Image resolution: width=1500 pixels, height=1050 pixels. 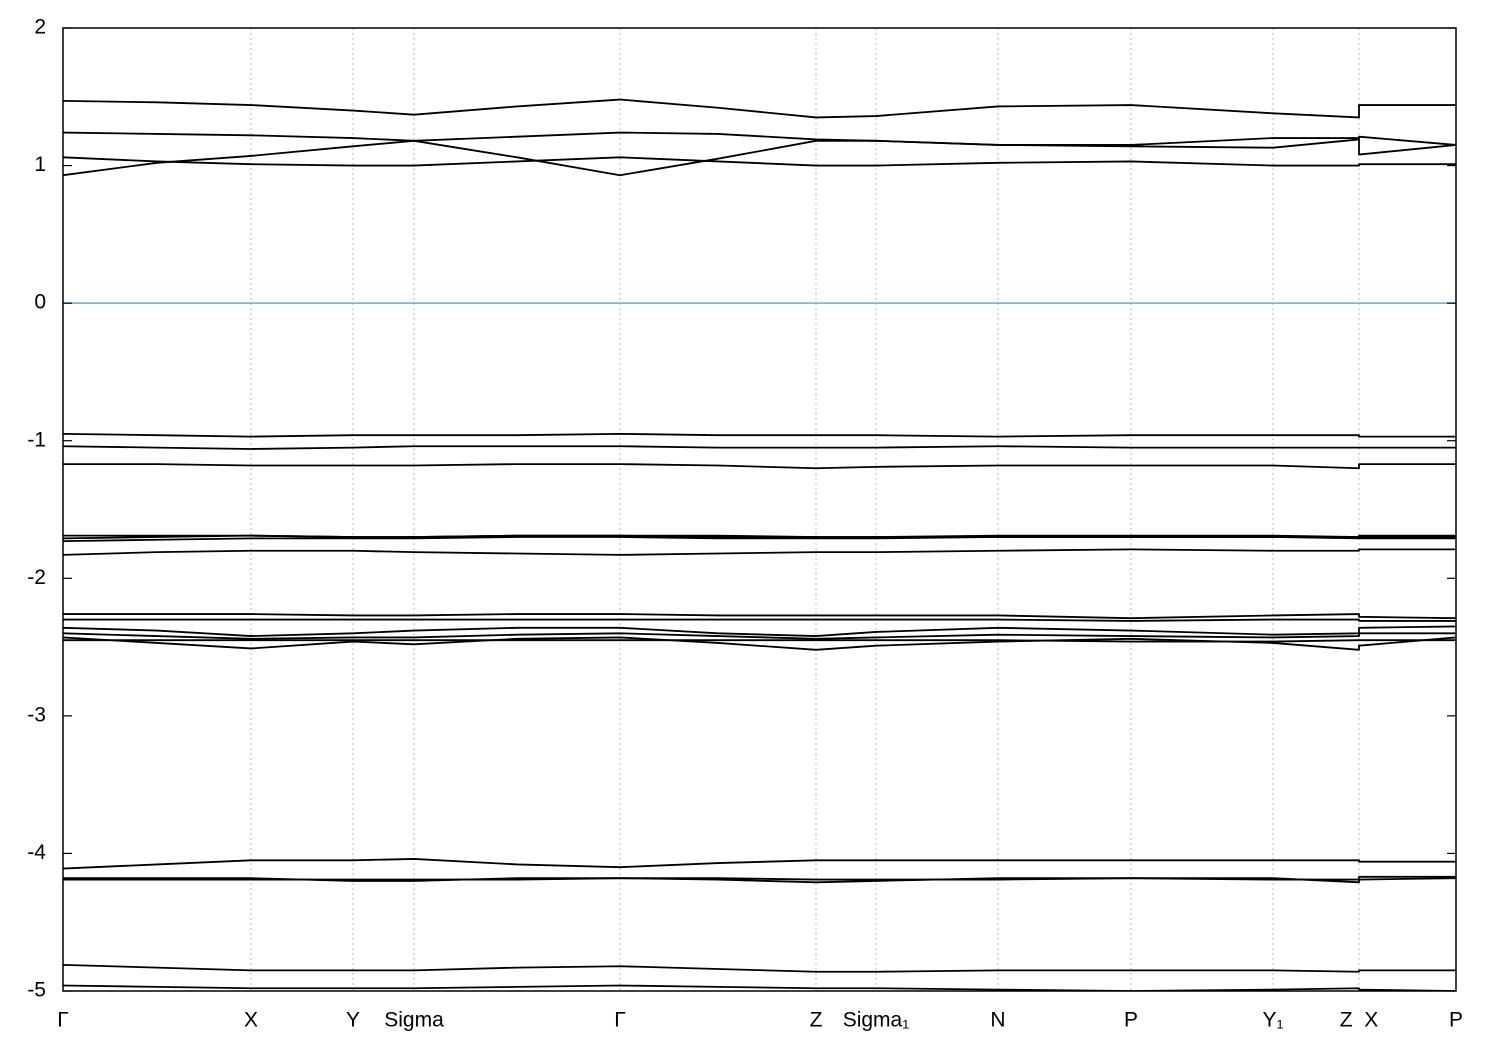 I want to click on x-tick-label: Y, so click(x=353, y=1020).